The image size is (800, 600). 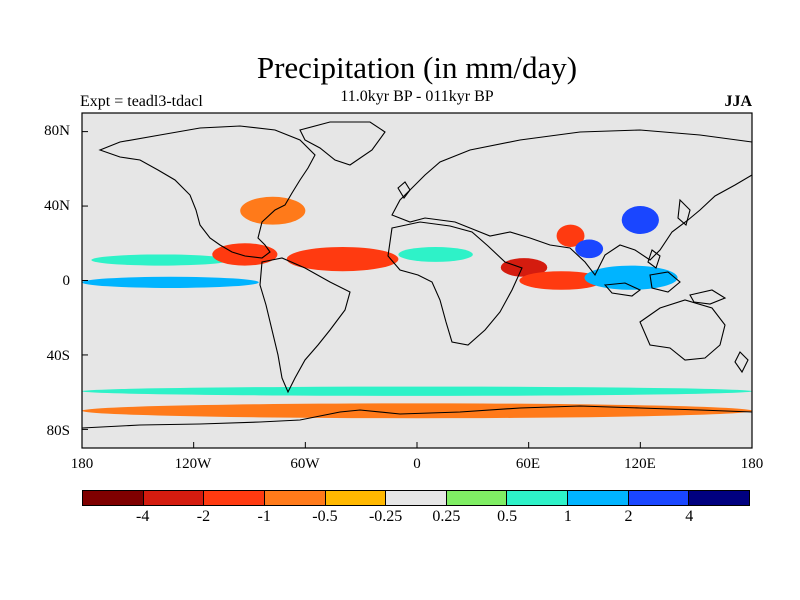 What do you see at coordinates (628, 516) in the screenshot?
I see `colorbar-label: 2` at bounding box center [628, 516].